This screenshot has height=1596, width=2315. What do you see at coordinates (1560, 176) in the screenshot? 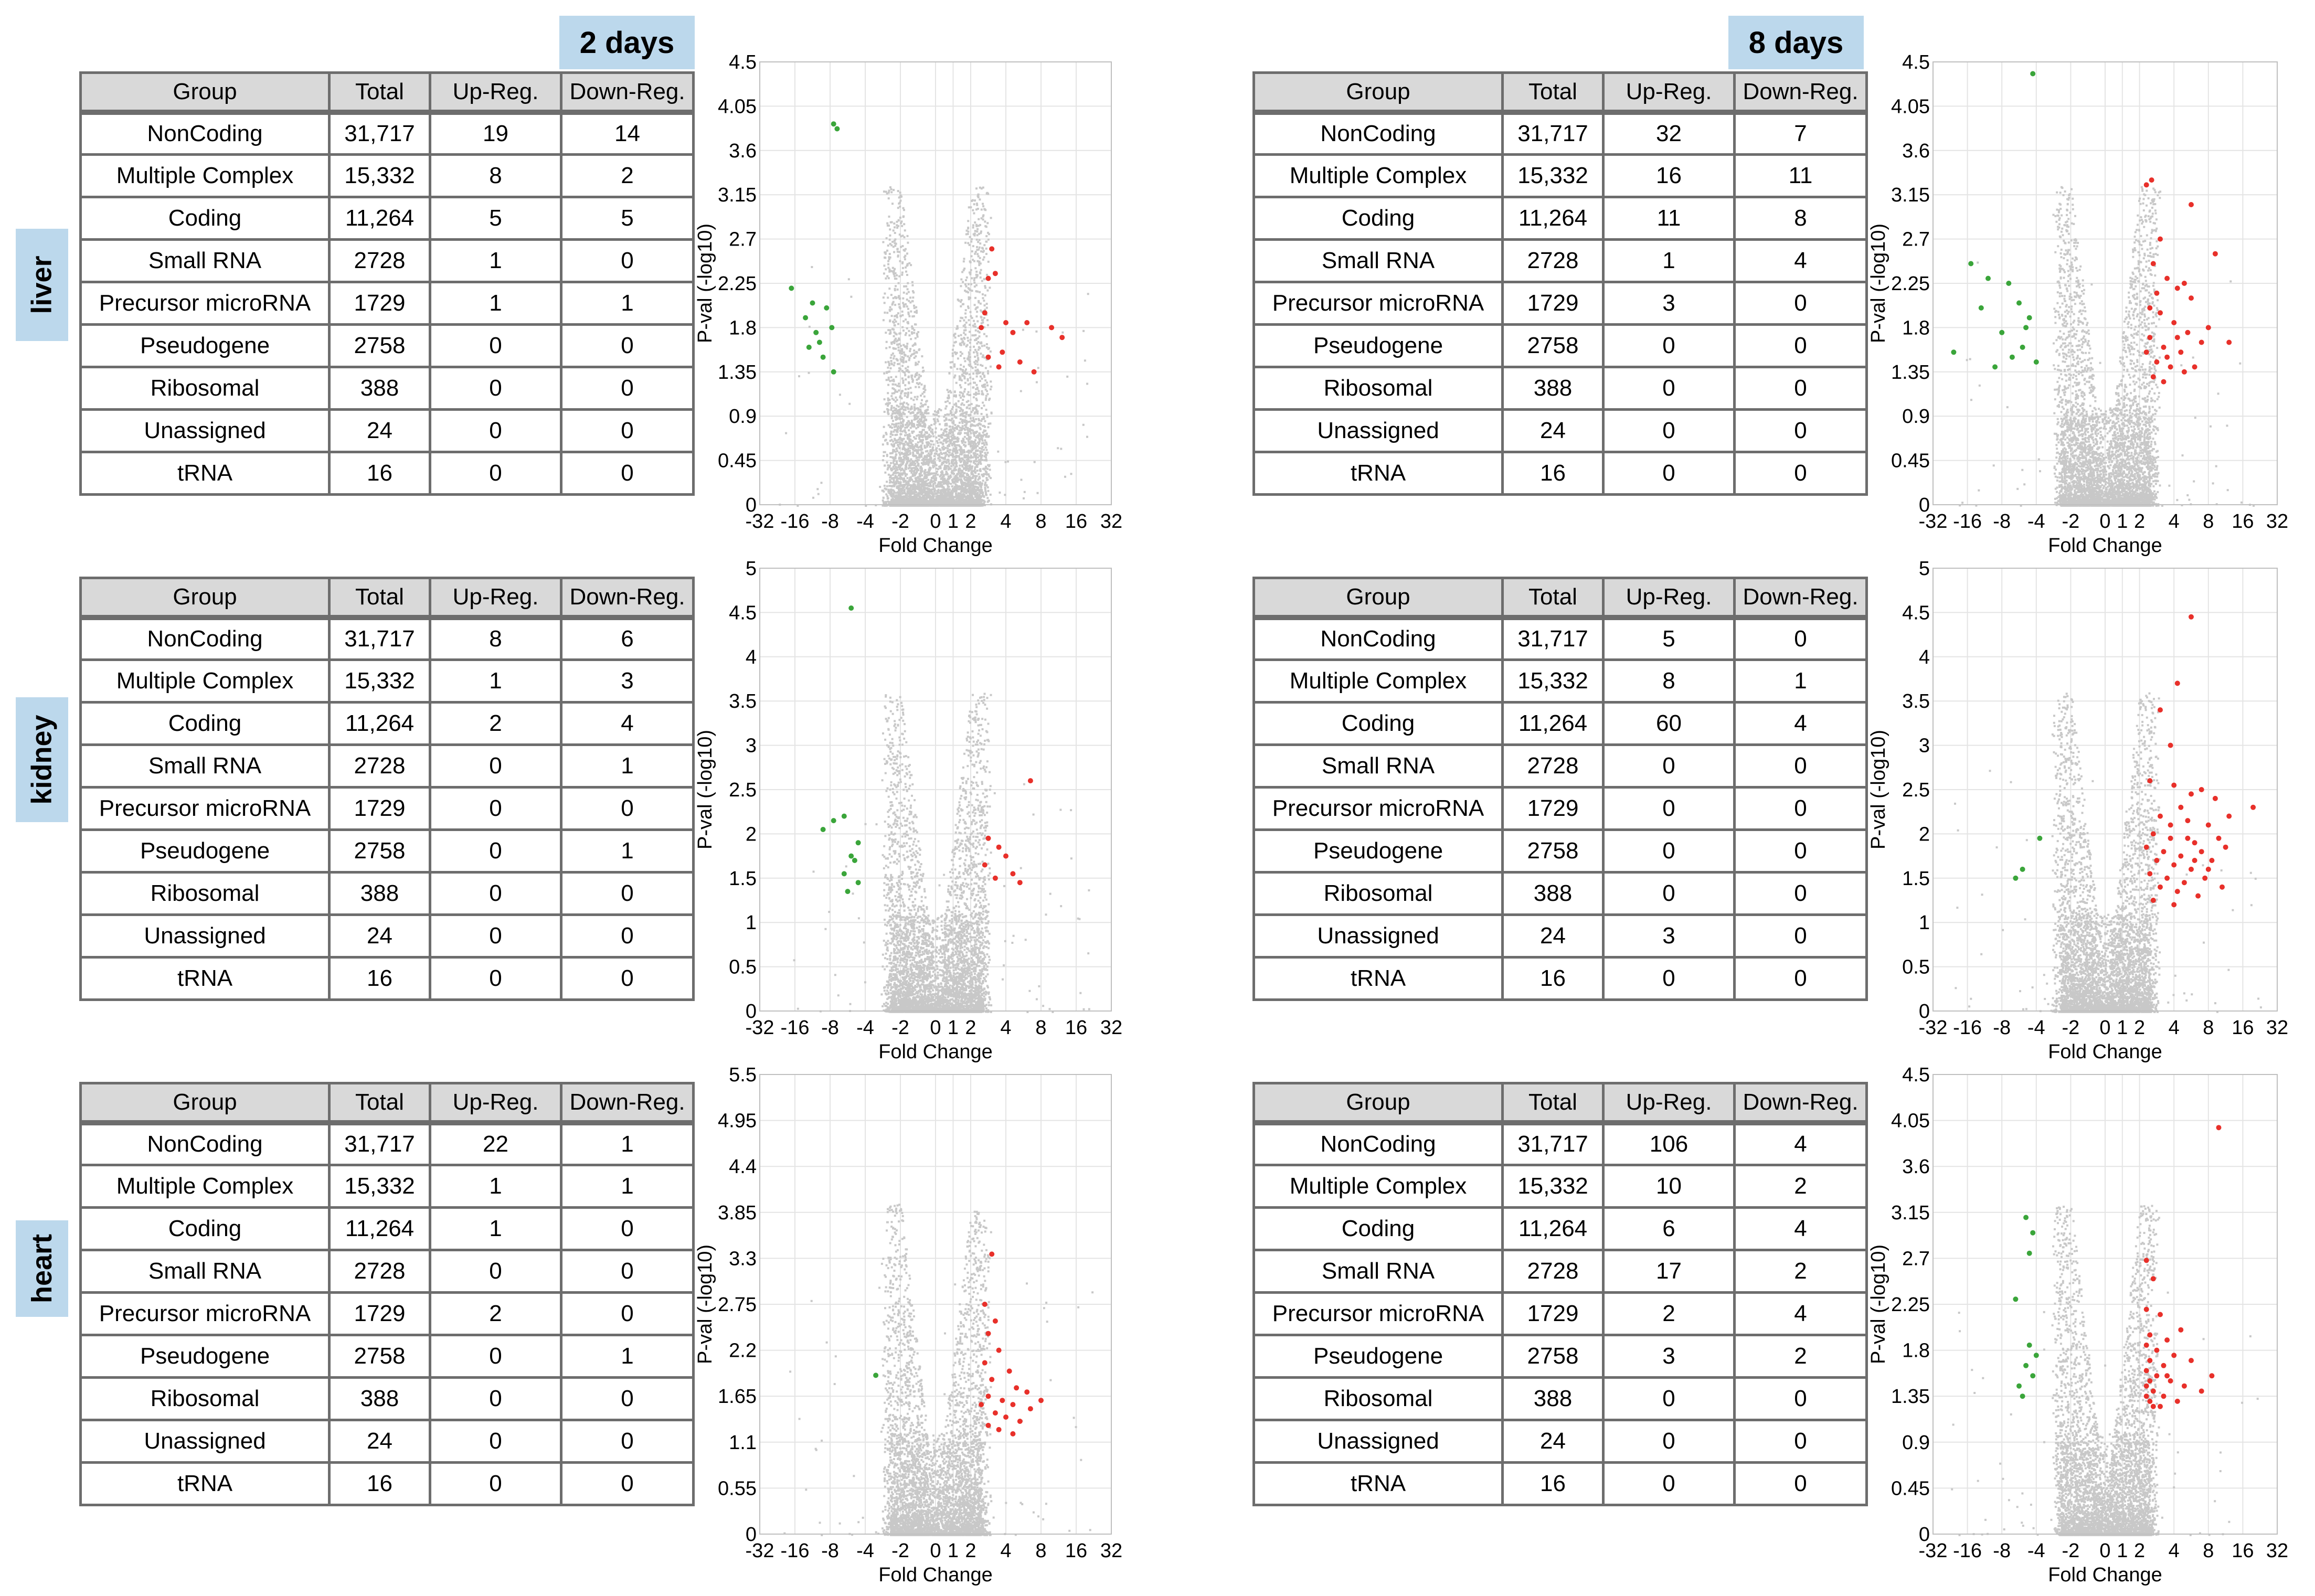
I see `table-row: Multiple Complex 15,332 16 11` at bounding box center [1560, 176].